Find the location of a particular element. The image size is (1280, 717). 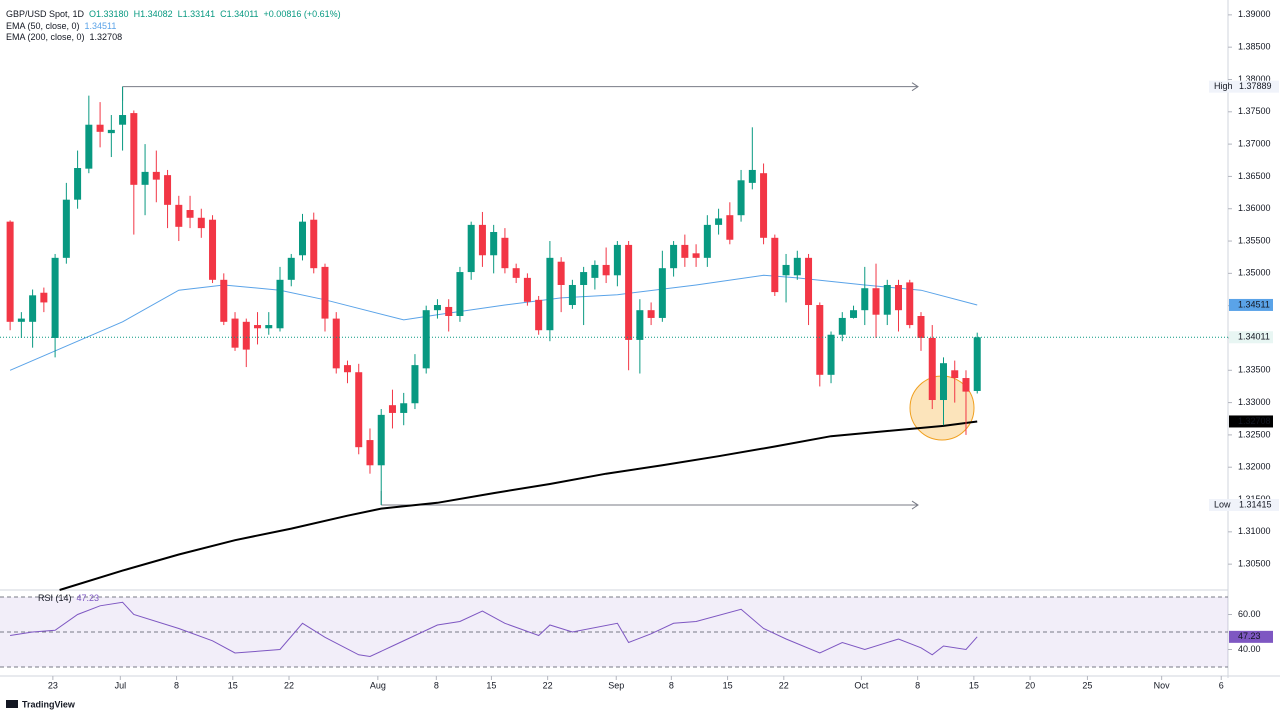

legend-value: 1.34511 is located at coordinates (101, 26).